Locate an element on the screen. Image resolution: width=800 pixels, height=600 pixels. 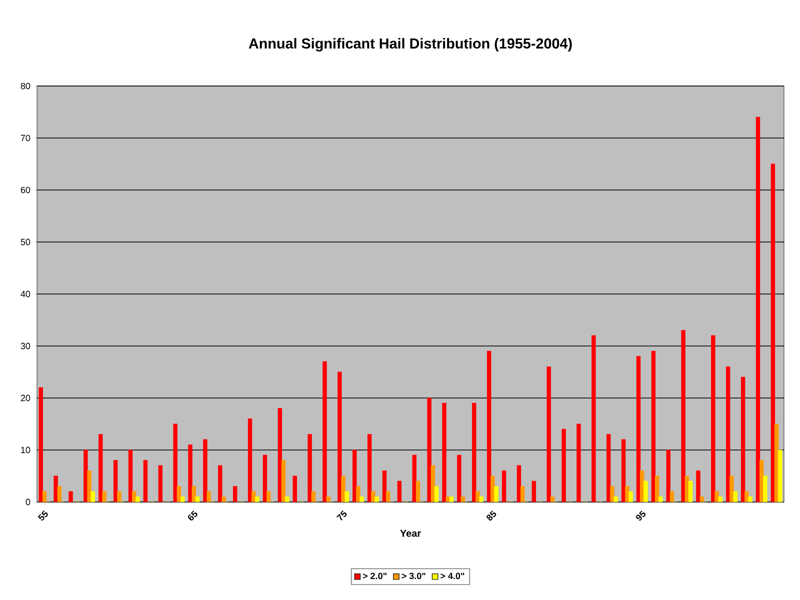
y-tick-label: 80 is located at coordinates (25, 86).